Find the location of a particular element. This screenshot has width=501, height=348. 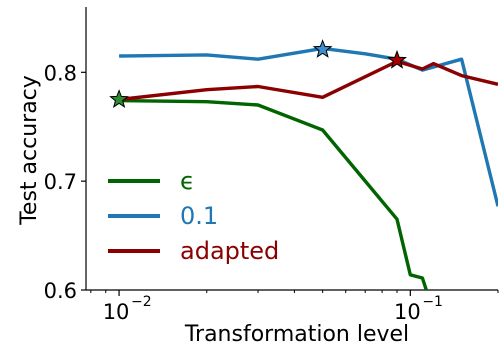

legend-label-2: adapted is located at coordinates (229, 251).